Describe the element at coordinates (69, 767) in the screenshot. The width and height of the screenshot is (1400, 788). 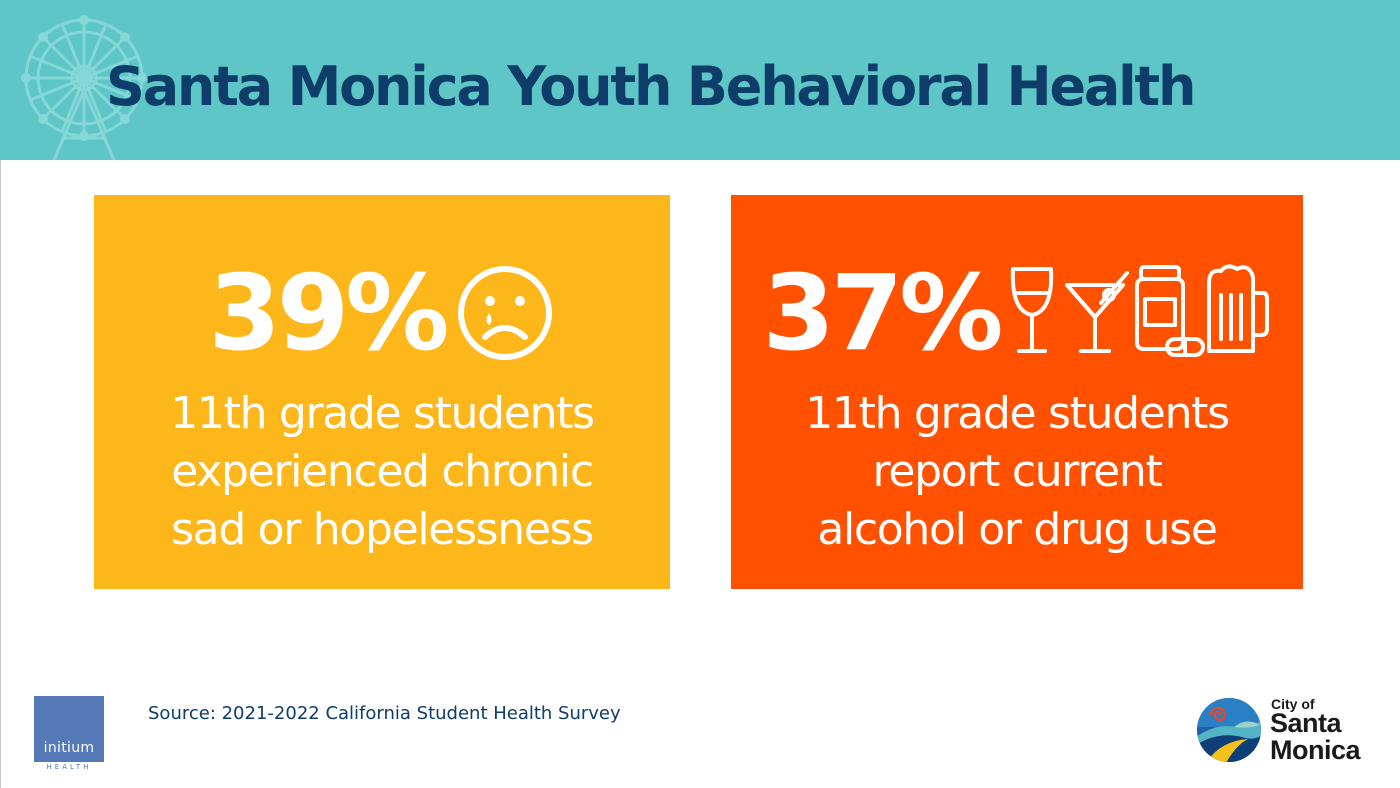
I see `initium-logo-subtitle: HEALTH` at that location.